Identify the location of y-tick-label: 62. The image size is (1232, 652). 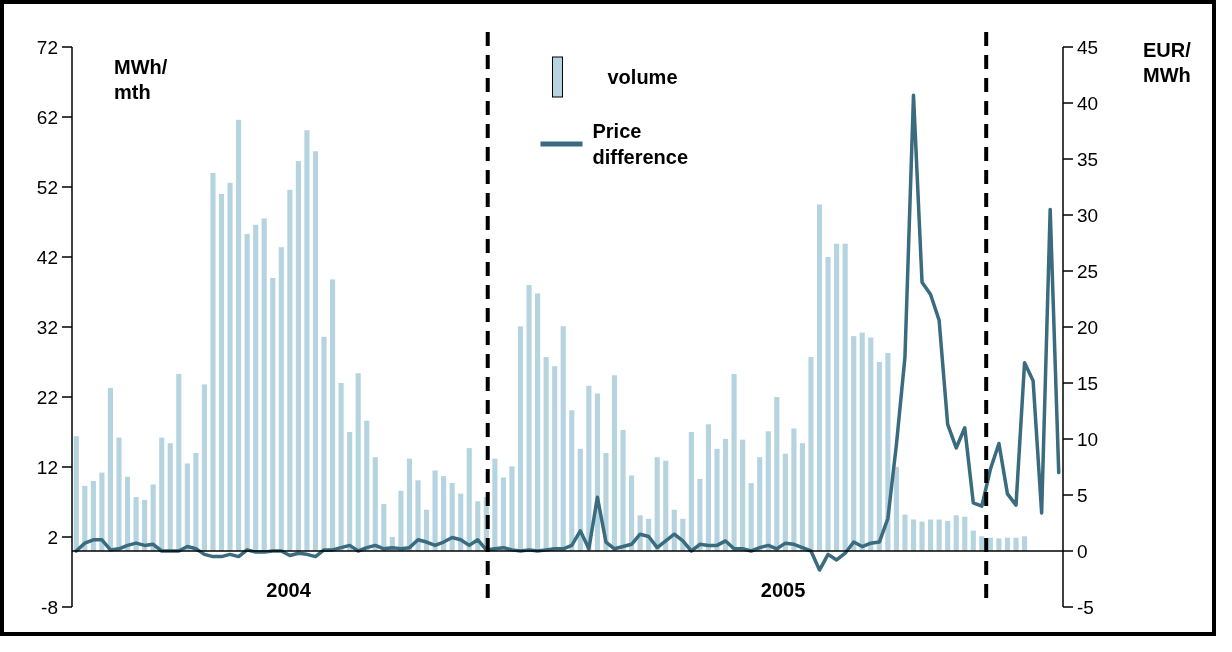
(47, 117).